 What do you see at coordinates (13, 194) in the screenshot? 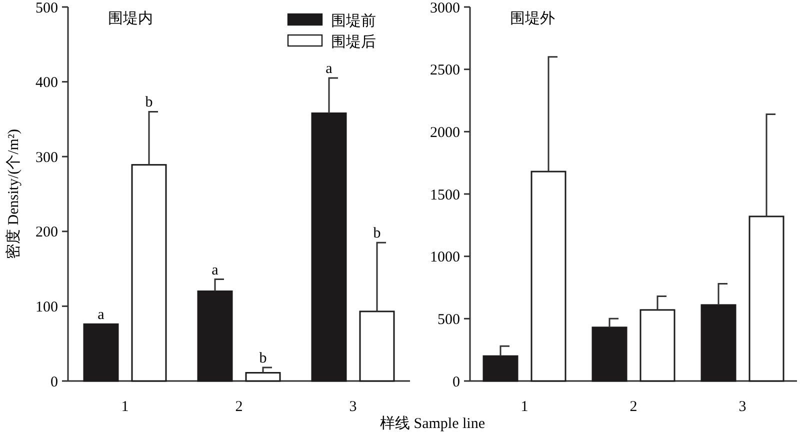
I see `y-axis-title: 密度 Density/(个/m²)` at bounding box center [13, 194].